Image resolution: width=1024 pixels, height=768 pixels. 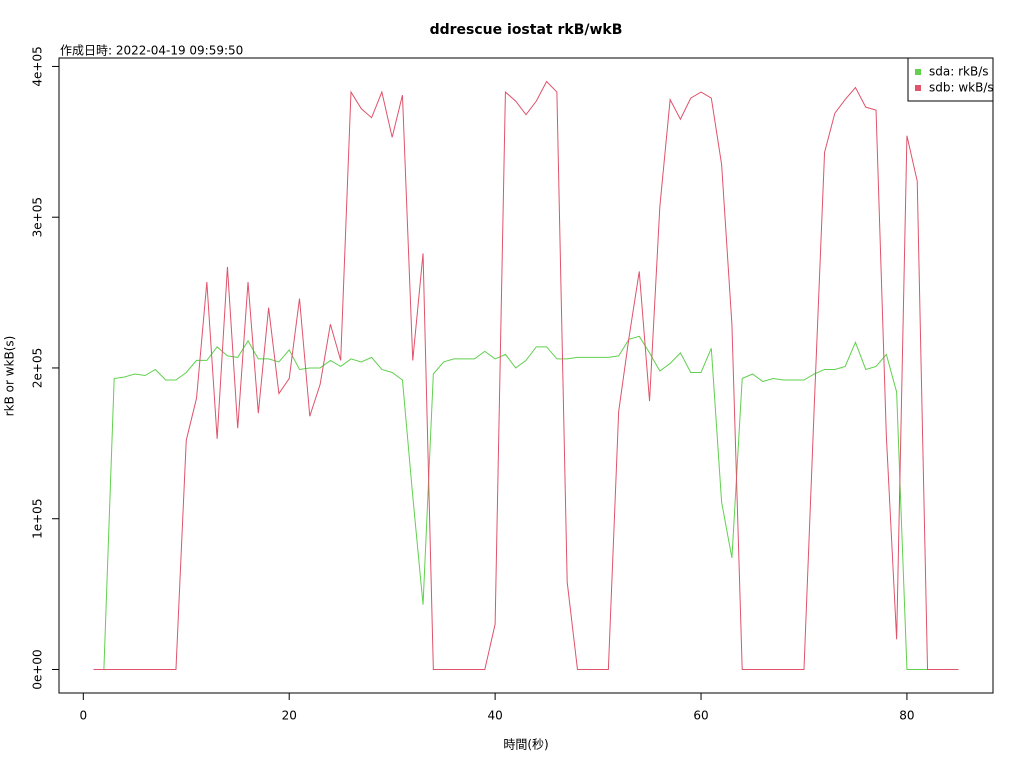 I want to click on x-tick-label: 80, so click(x=906, y=716).